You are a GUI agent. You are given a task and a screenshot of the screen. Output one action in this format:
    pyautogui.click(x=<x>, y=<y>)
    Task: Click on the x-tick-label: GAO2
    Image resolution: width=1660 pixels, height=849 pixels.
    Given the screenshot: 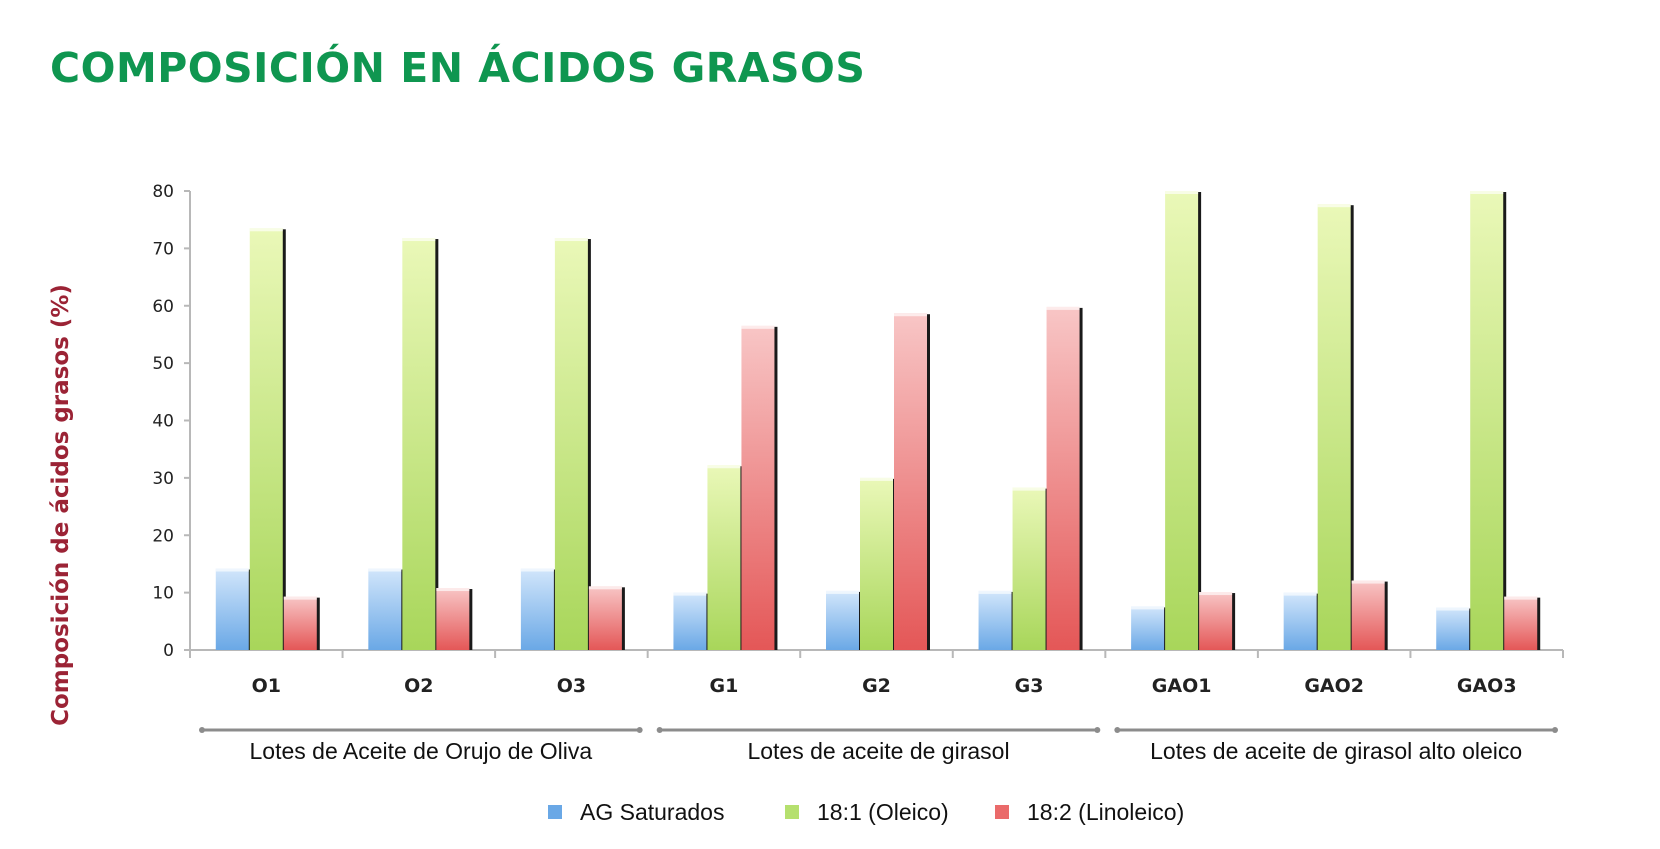 What is the action you would take?
    pyautogui.click(x=1334, y=686)
    